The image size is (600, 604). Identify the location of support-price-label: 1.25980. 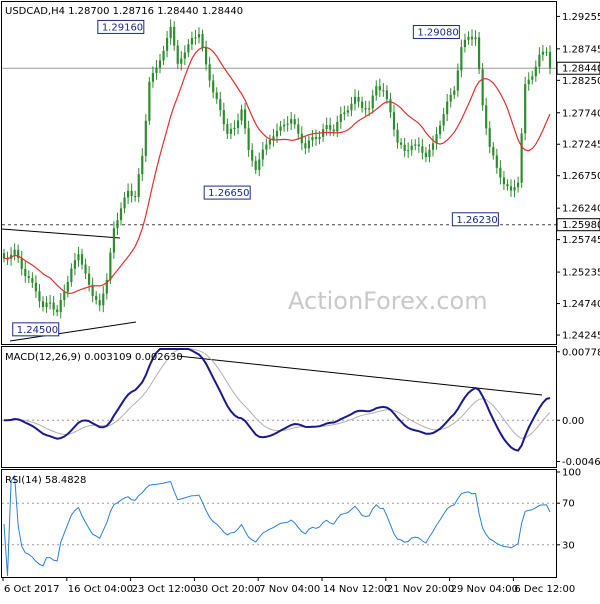
(581, 225).